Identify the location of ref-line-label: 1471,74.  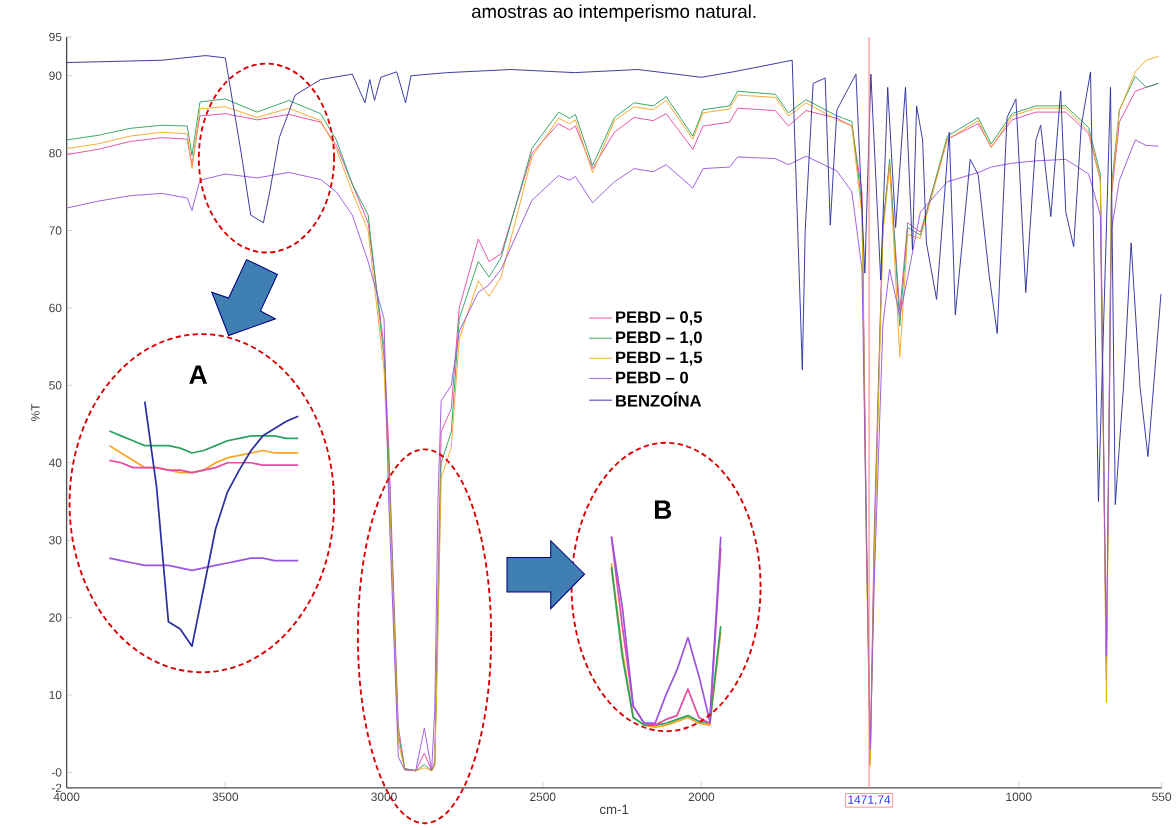
(869, 800).